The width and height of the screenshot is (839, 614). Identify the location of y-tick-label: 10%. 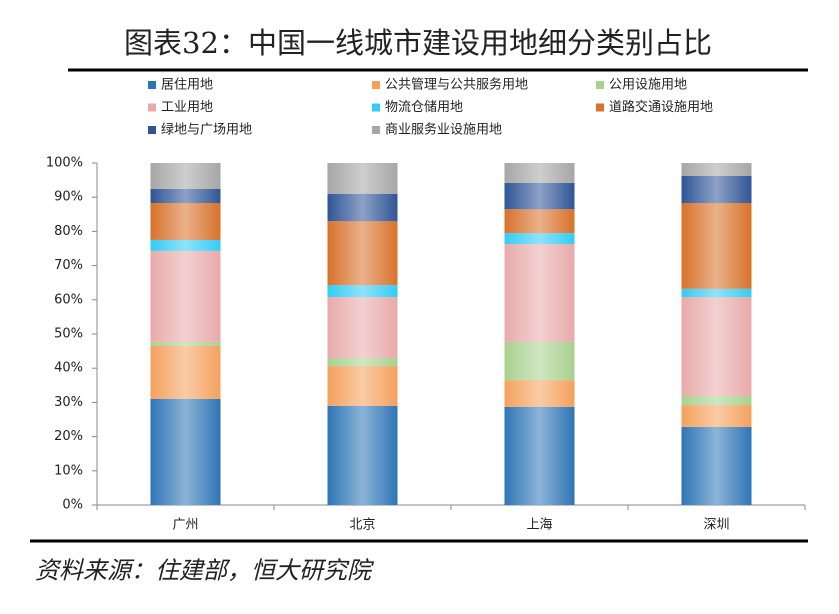
(68, 470).